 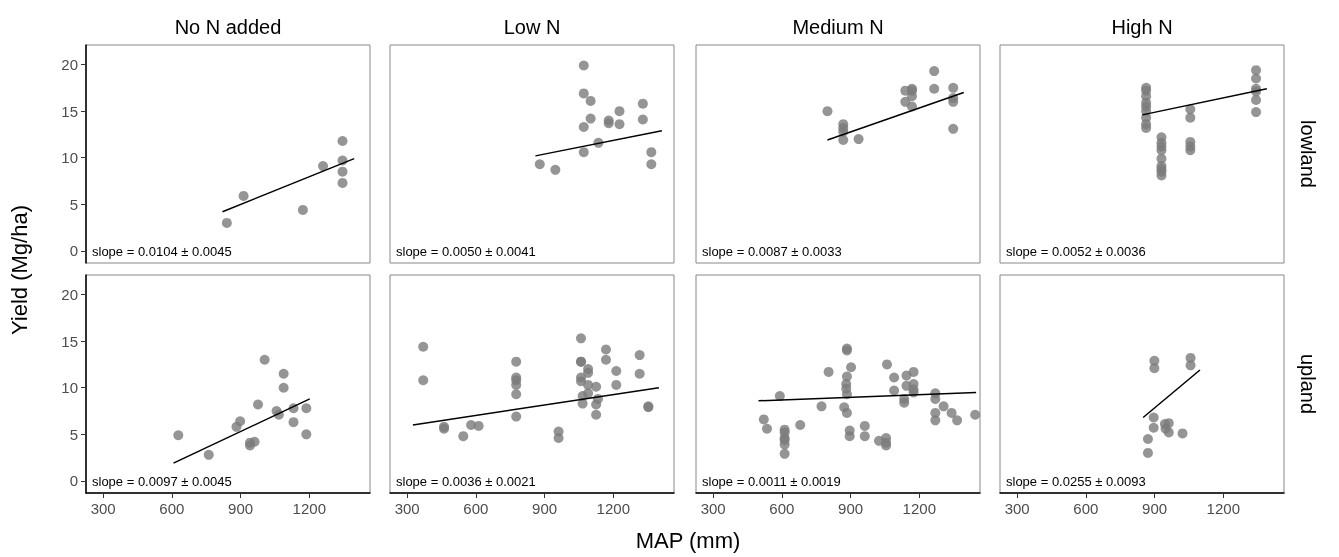 I want to click on annotation: slope = 0.0036 ± 0.0021, so click(x=466, y=481).